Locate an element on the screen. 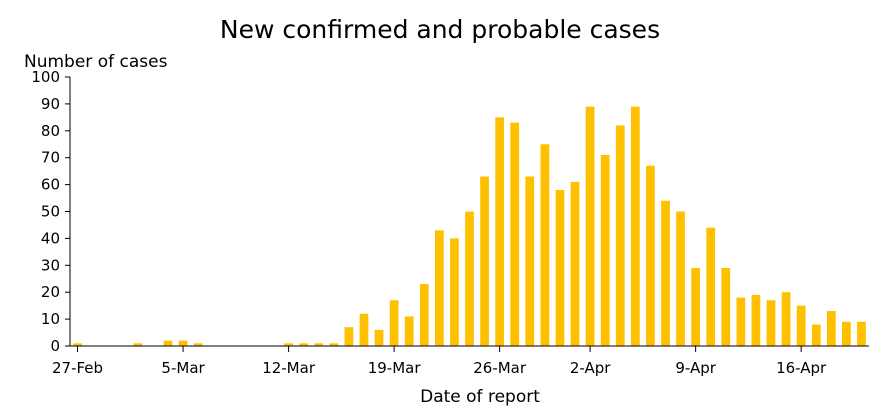 This screenshot has height=409, width=883. y-tick-label: 40 is located at coordinates (50, 238).